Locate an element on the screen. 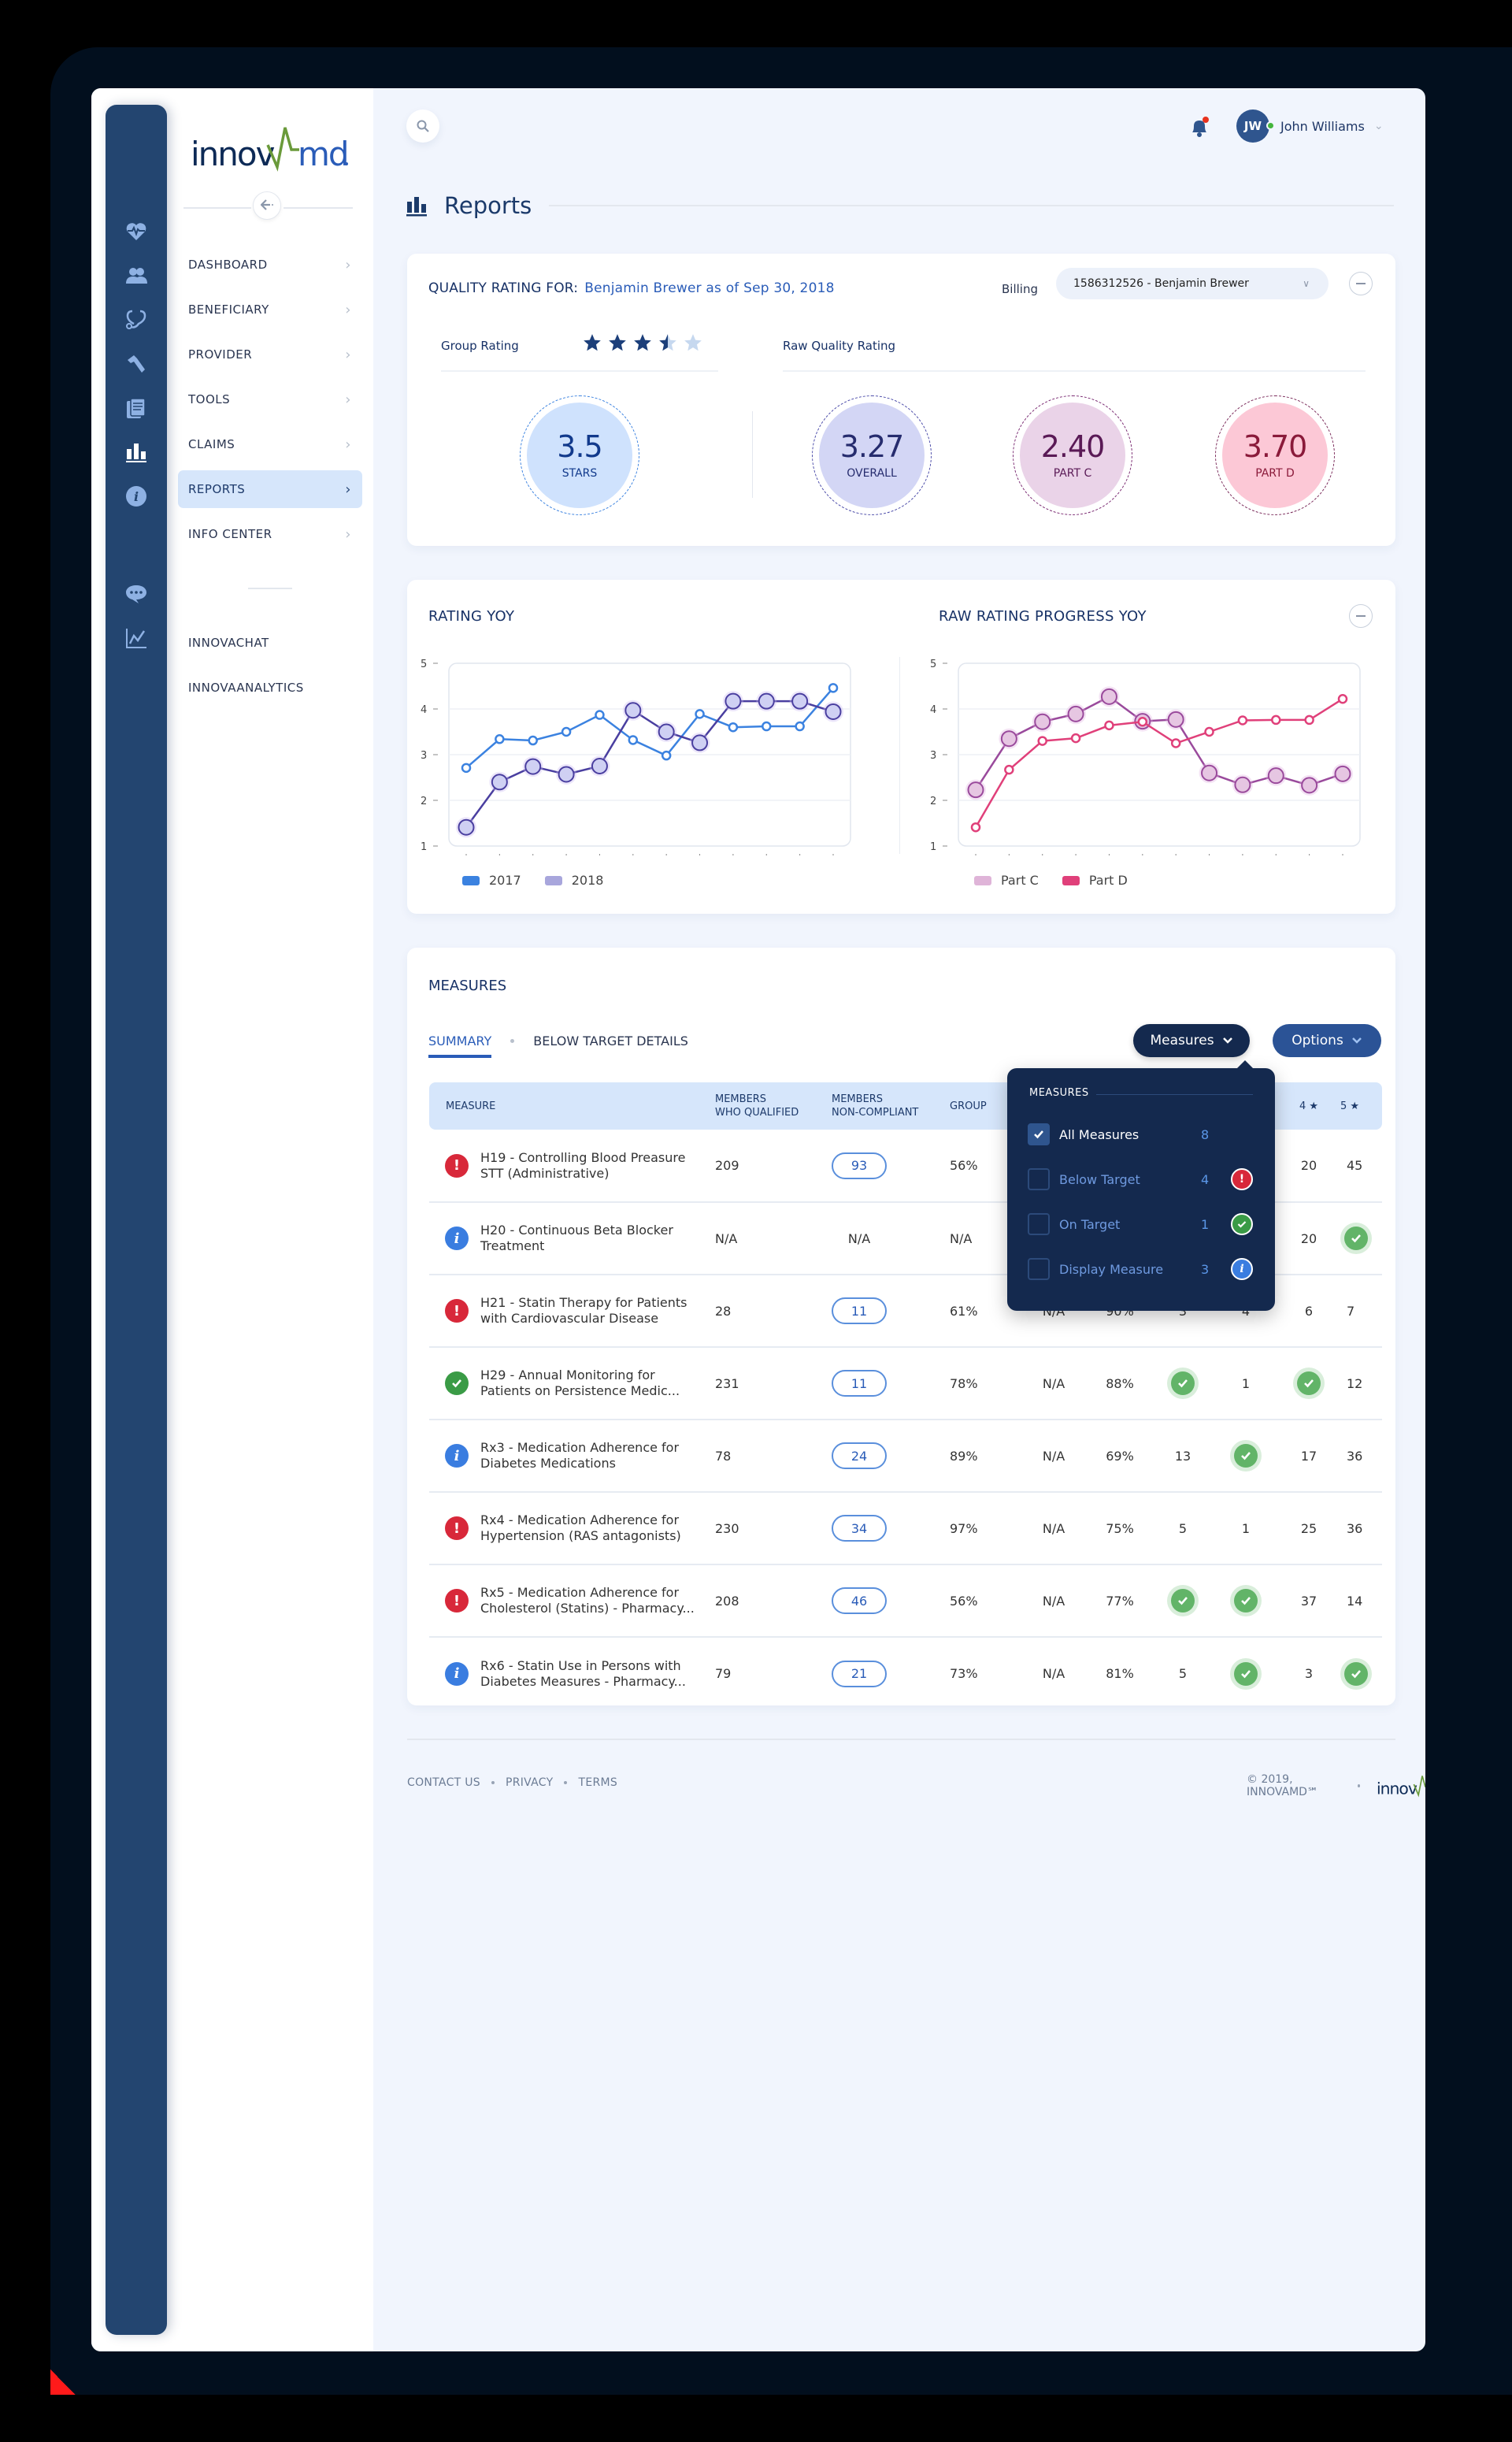  filter-label: Display Measure is located at coordinates (1111, 1269).